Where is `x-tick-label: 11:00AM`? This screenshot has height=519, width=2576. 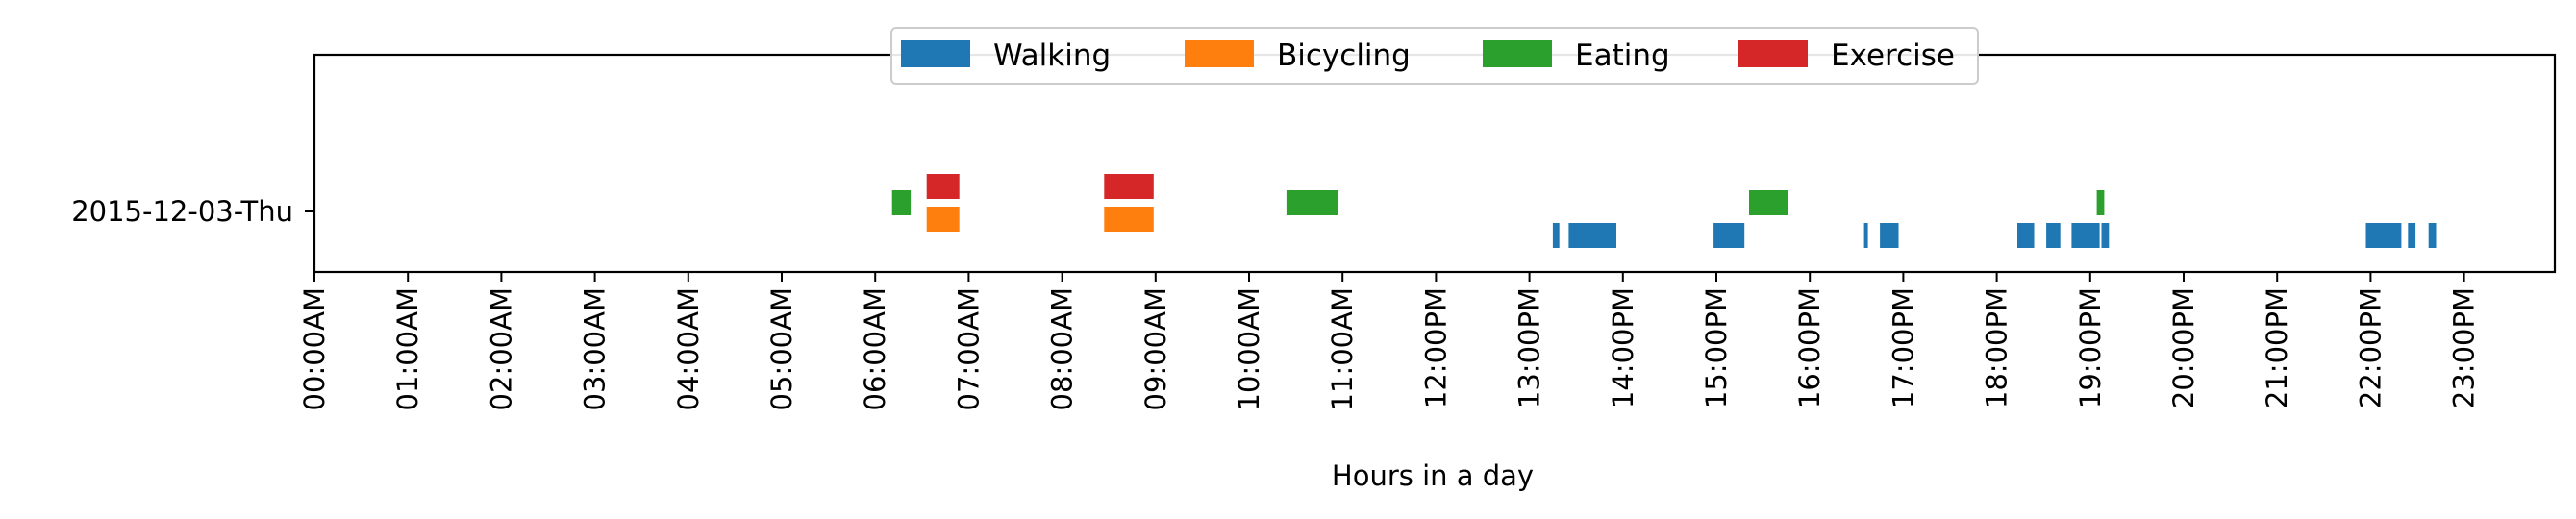 x-tick-label: 11:00AM is located at coordinates (1342, 348).